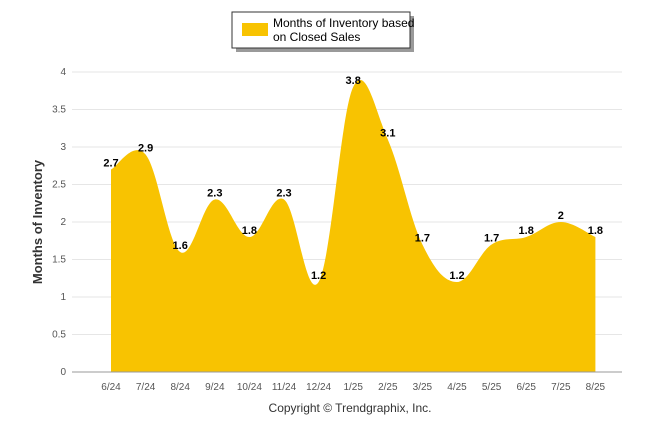  Describe the element at coordinates (63, 72) in the screenshot. I see `y-tick-label: 4` at that location.